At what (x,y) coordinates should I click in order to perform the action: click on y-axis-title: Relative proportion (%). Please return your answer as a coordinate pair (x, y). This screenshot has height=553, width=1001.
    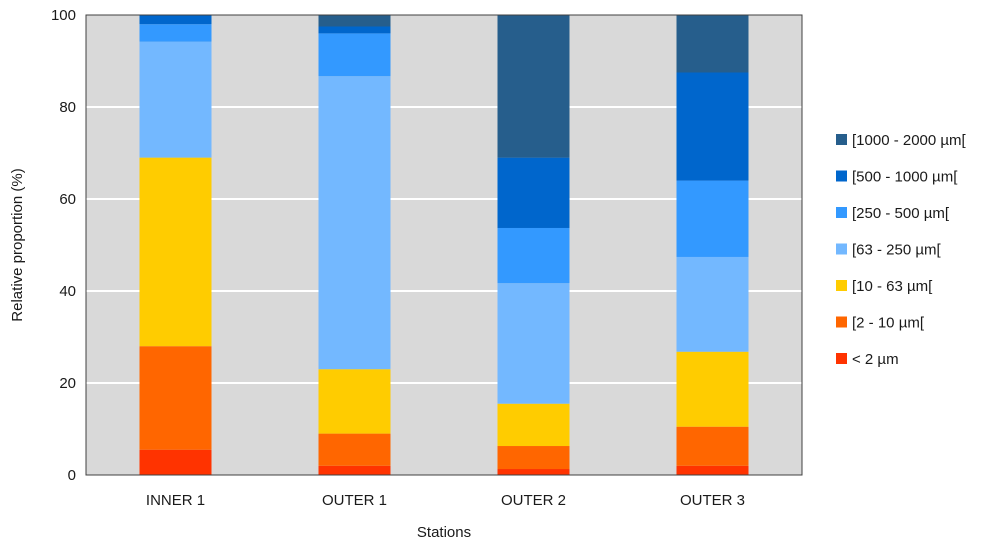
    Looking at the image, I should click on (17, 244).